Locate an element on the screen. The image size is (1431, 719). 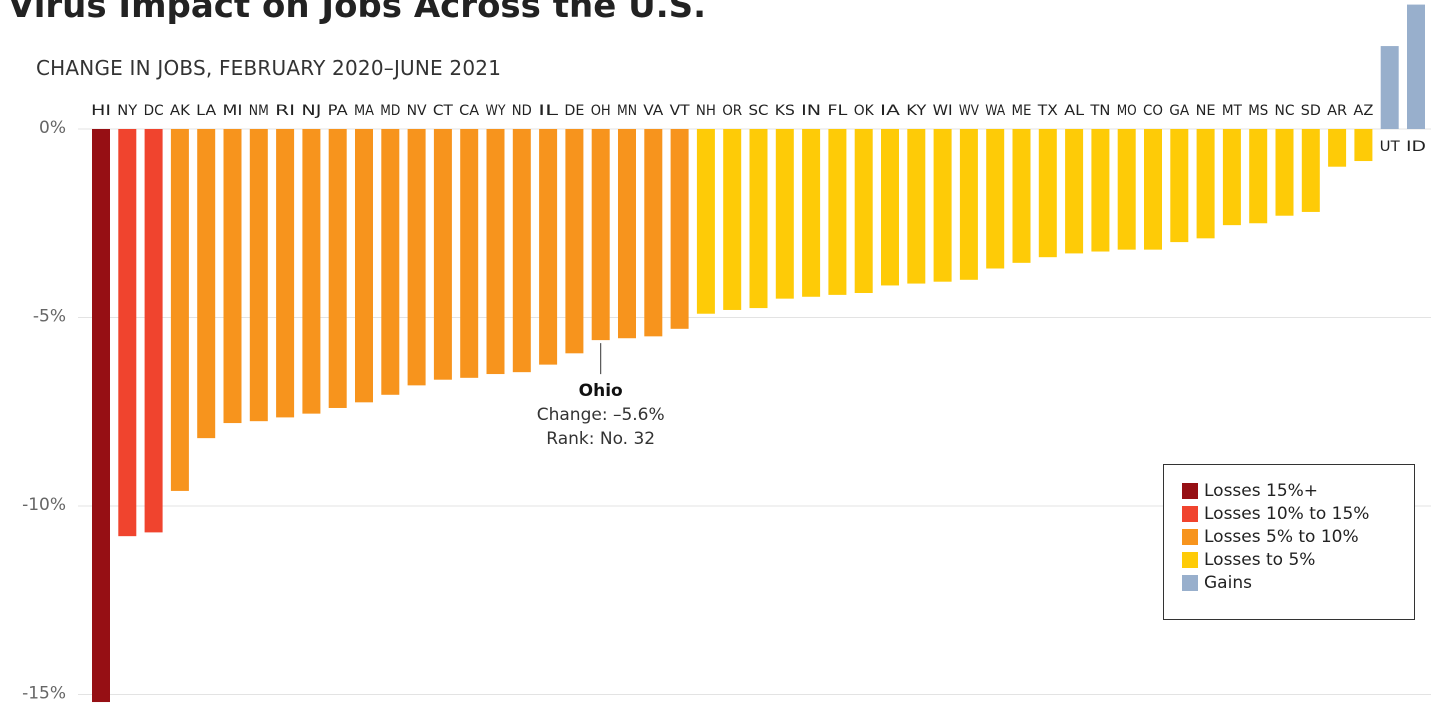
state-label-pa: PA is located at coordinates (338, 111).